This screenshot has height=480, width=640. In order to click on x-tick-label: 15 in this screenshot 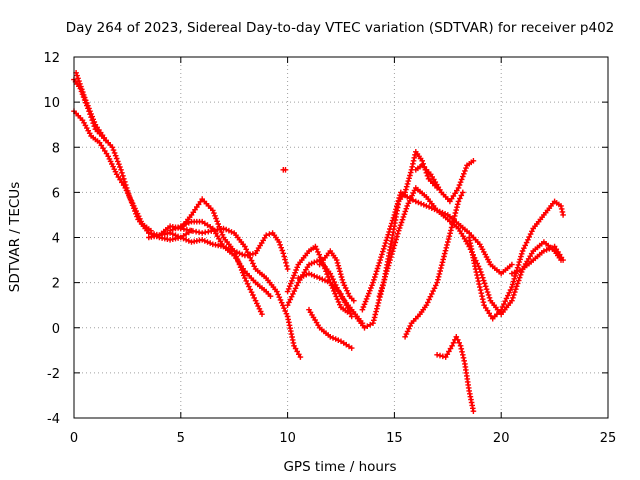, I will do `click(394, 438)`.